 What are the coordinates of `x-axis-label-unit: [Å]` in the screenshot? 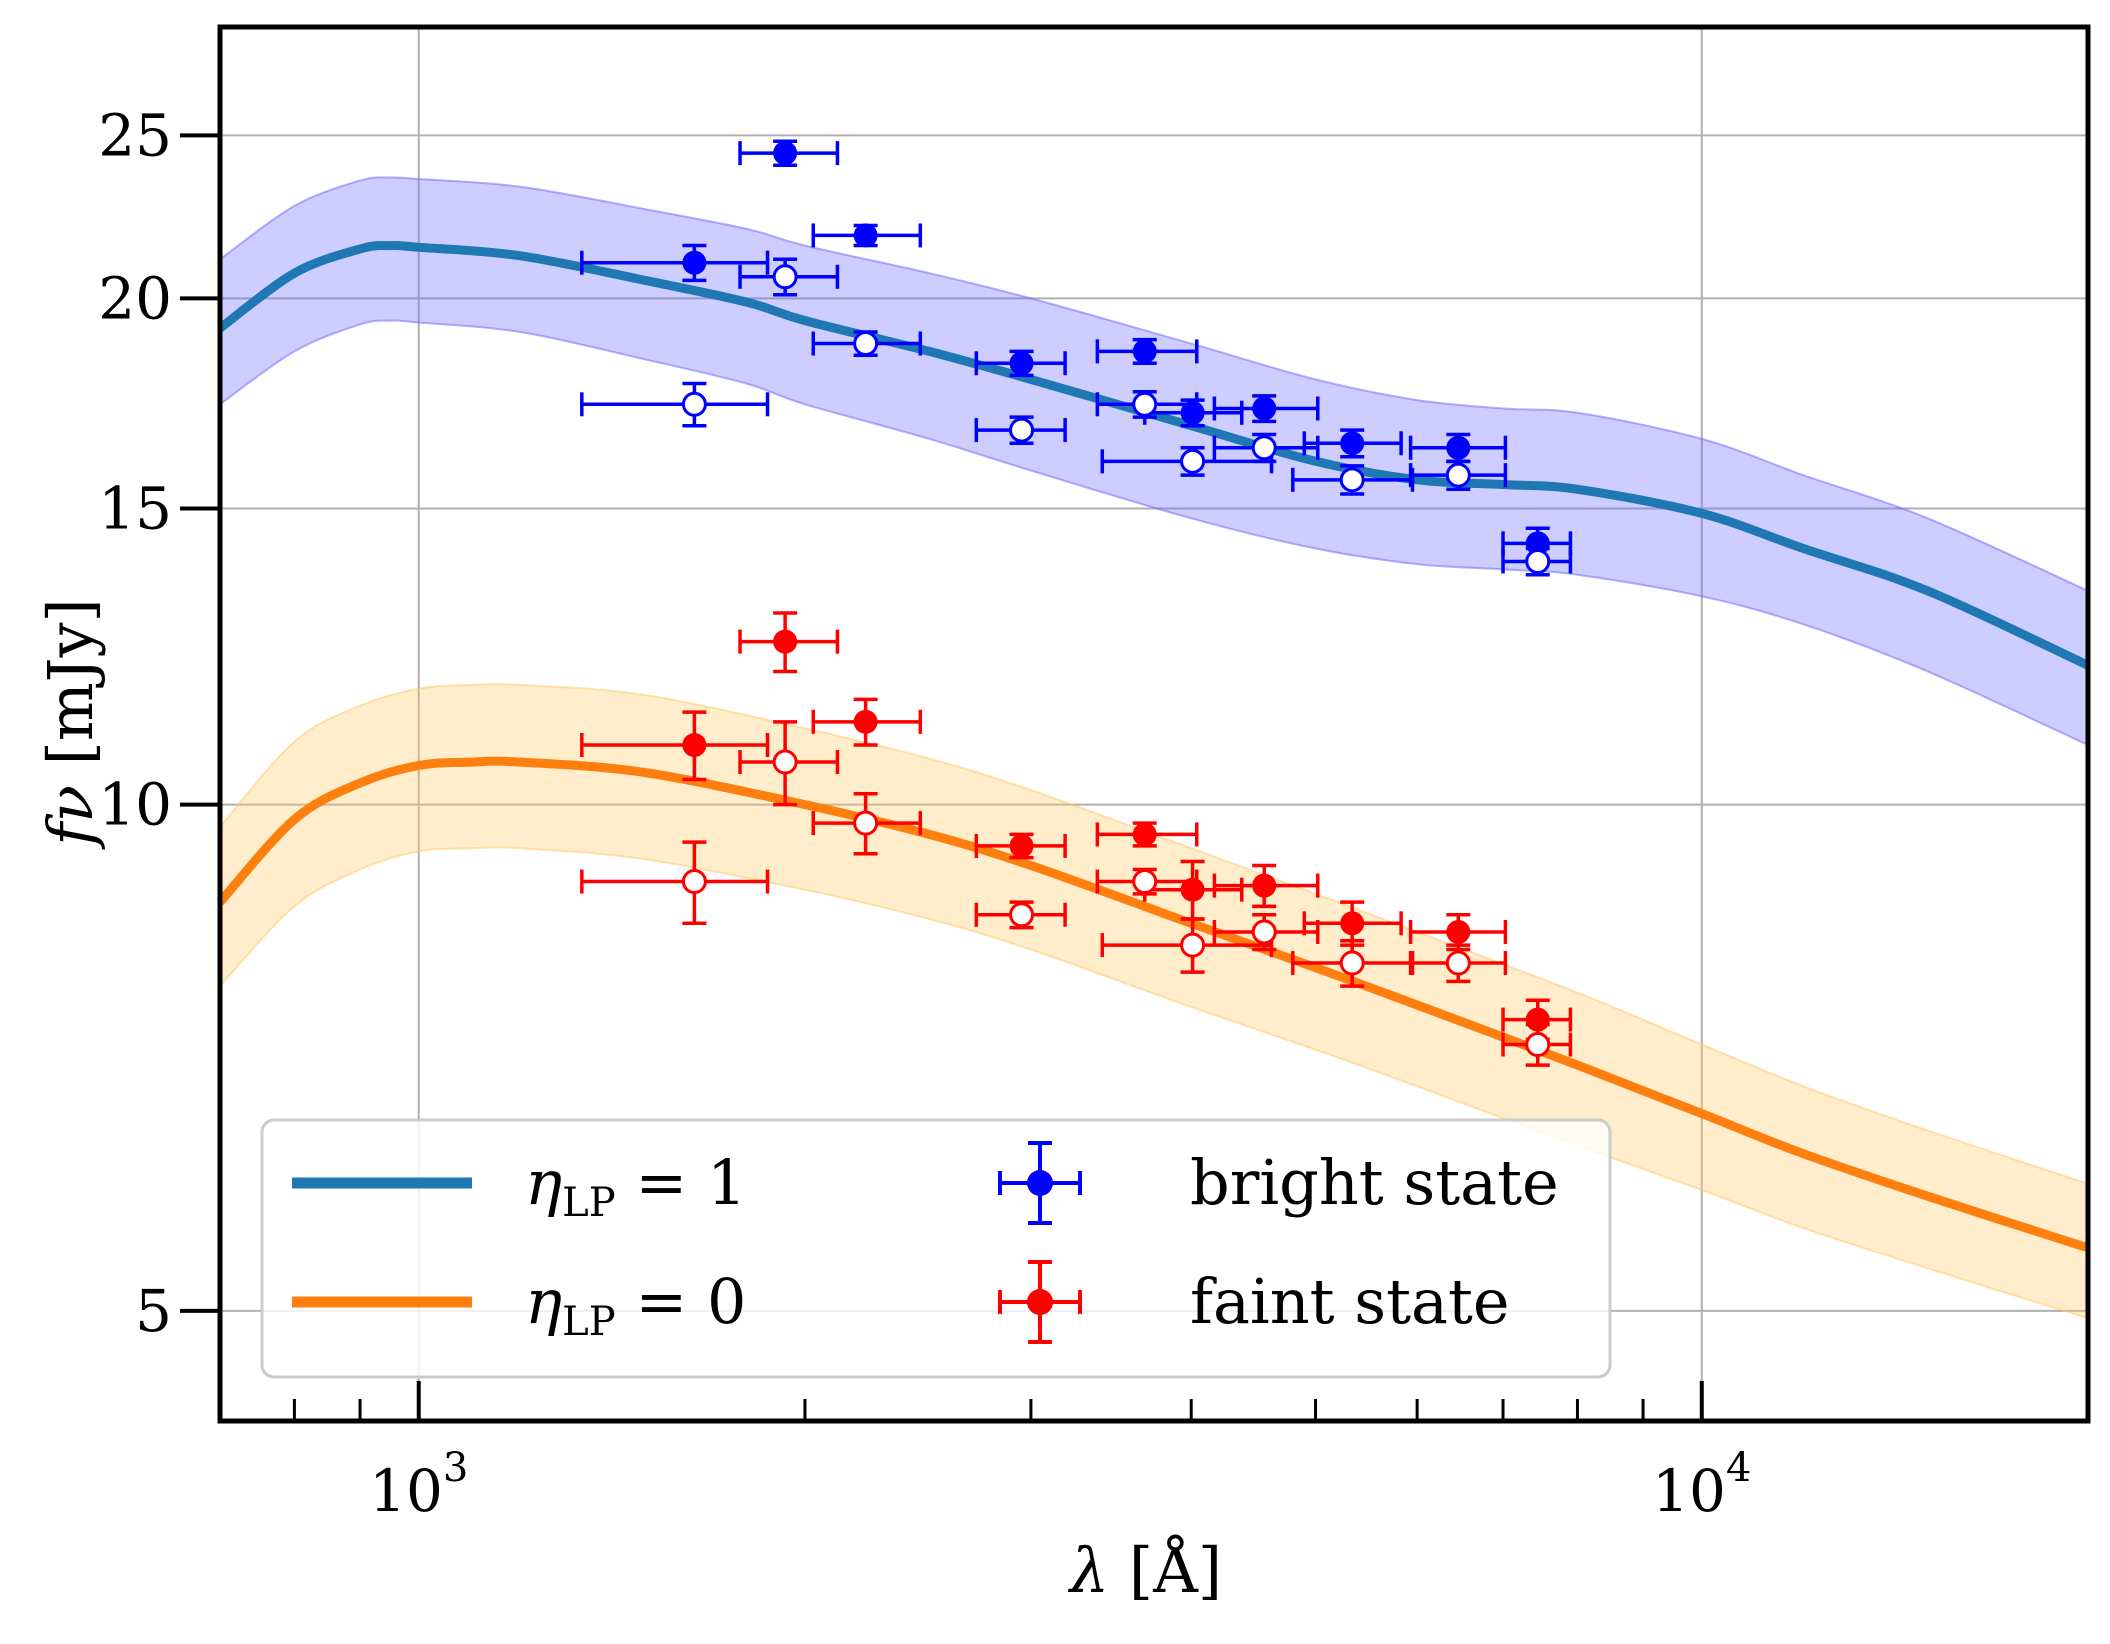 It's located at (1175, 1570).